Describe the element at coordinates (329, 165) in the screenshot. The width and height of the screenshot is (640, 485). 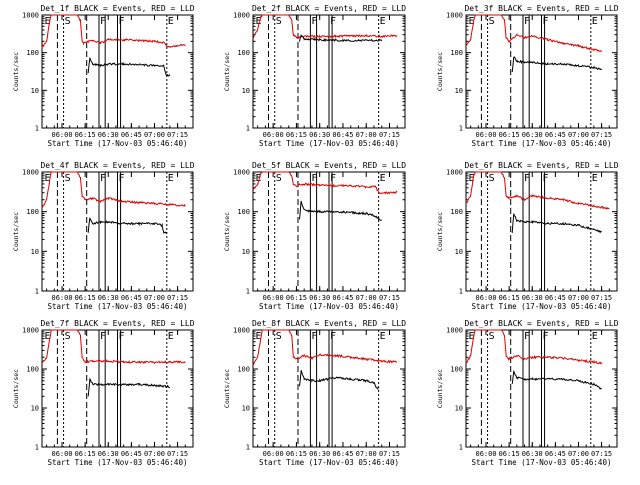
I see `panel-title: Det_5f BLACK = Events, RED = LLD` at that location.